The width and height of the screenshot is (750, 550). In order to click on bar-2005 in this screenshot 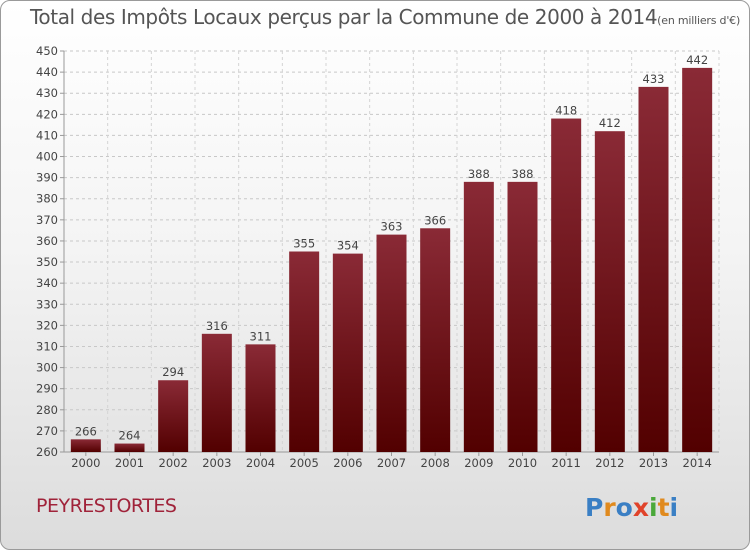, I will do `click(304, 351)`.